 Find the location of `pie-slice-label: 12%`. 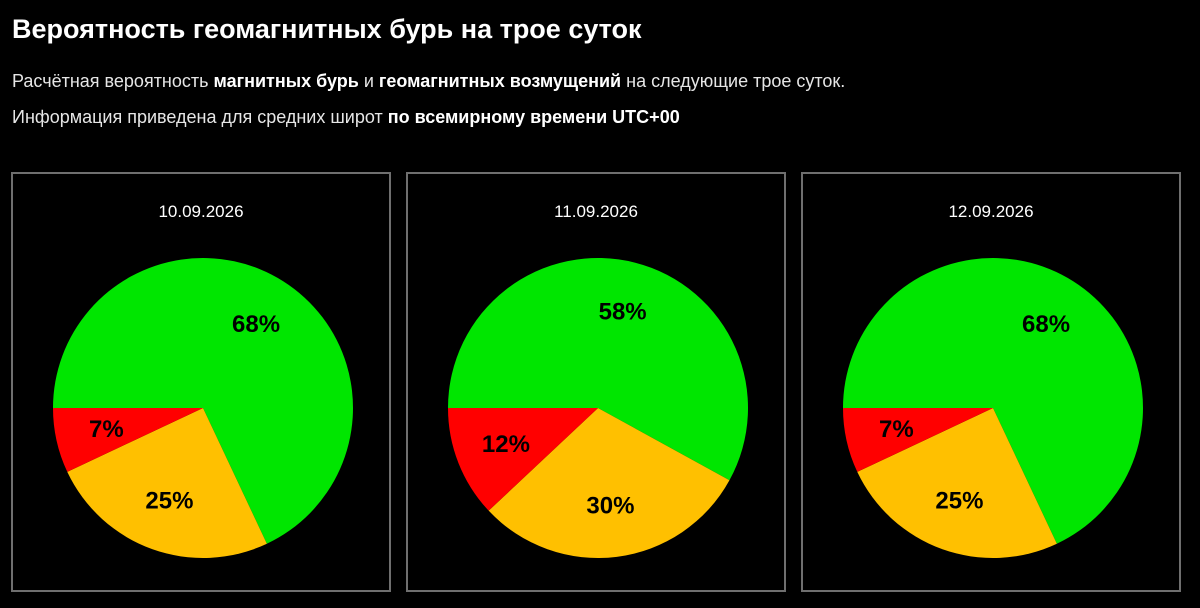

pie-slice-label: 12% is located at coordinates (506, 444).